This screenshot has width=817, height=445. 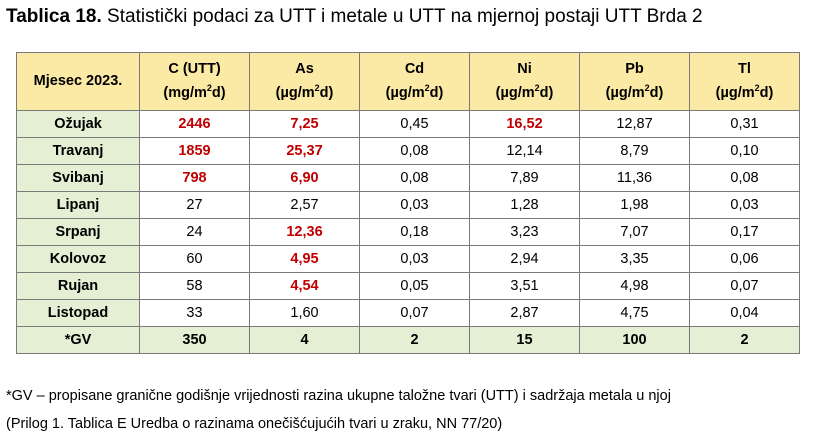 I want to click on month-cell: Listopad, so click(x=78, y=313).